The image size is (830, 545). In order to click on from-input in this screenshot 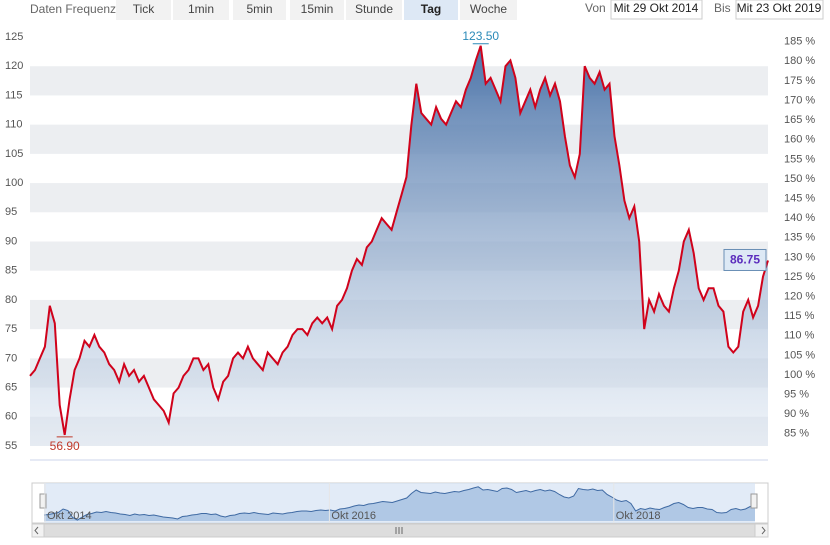, I will do `click(656, 10)`.